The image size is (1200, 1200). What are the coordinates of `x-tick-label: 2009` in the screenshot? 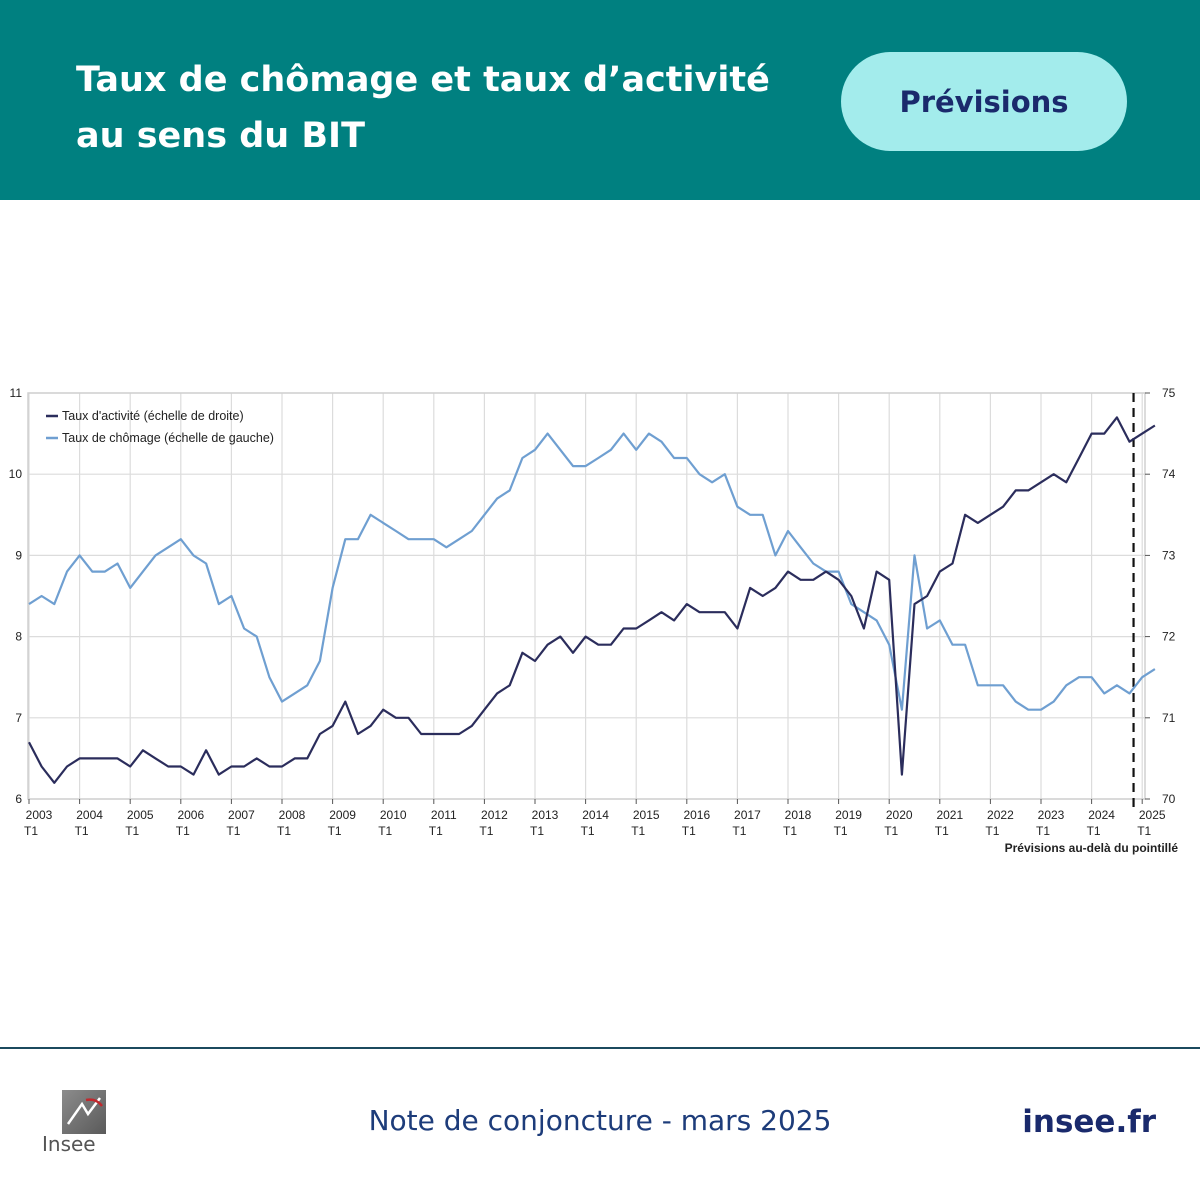 It's located at (342, 815).